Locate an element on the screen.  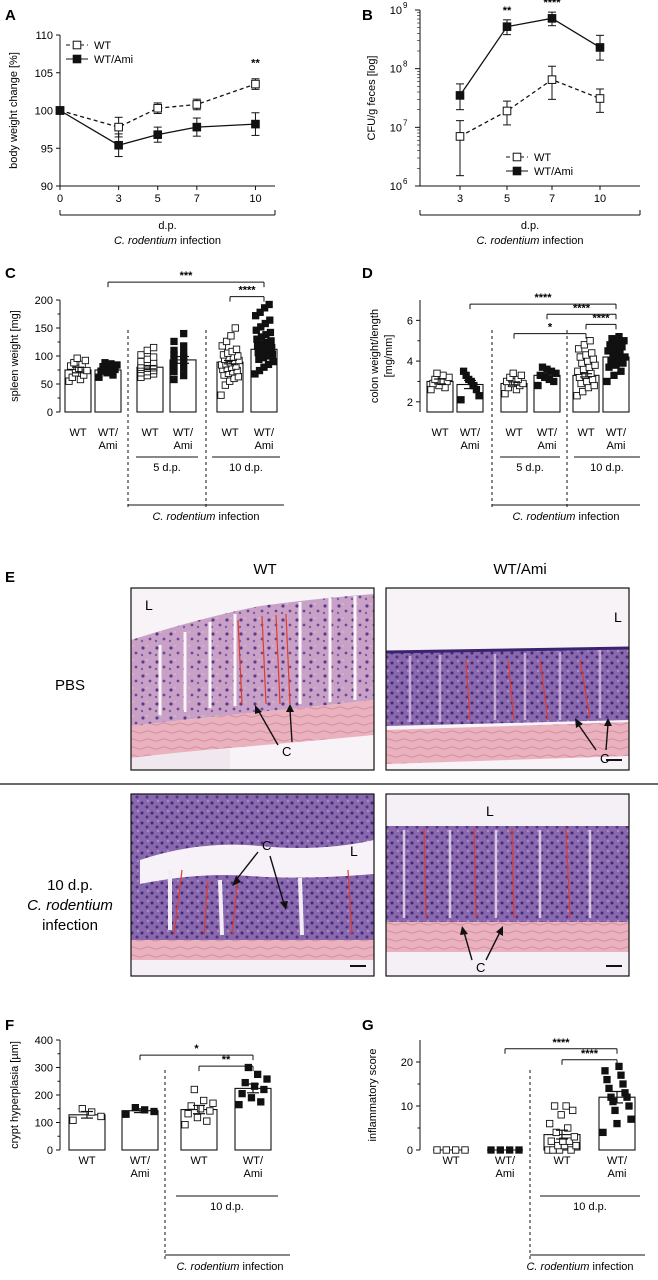
y-axis-label: CFU/g feces [log] is located at coordinates (372, 98).